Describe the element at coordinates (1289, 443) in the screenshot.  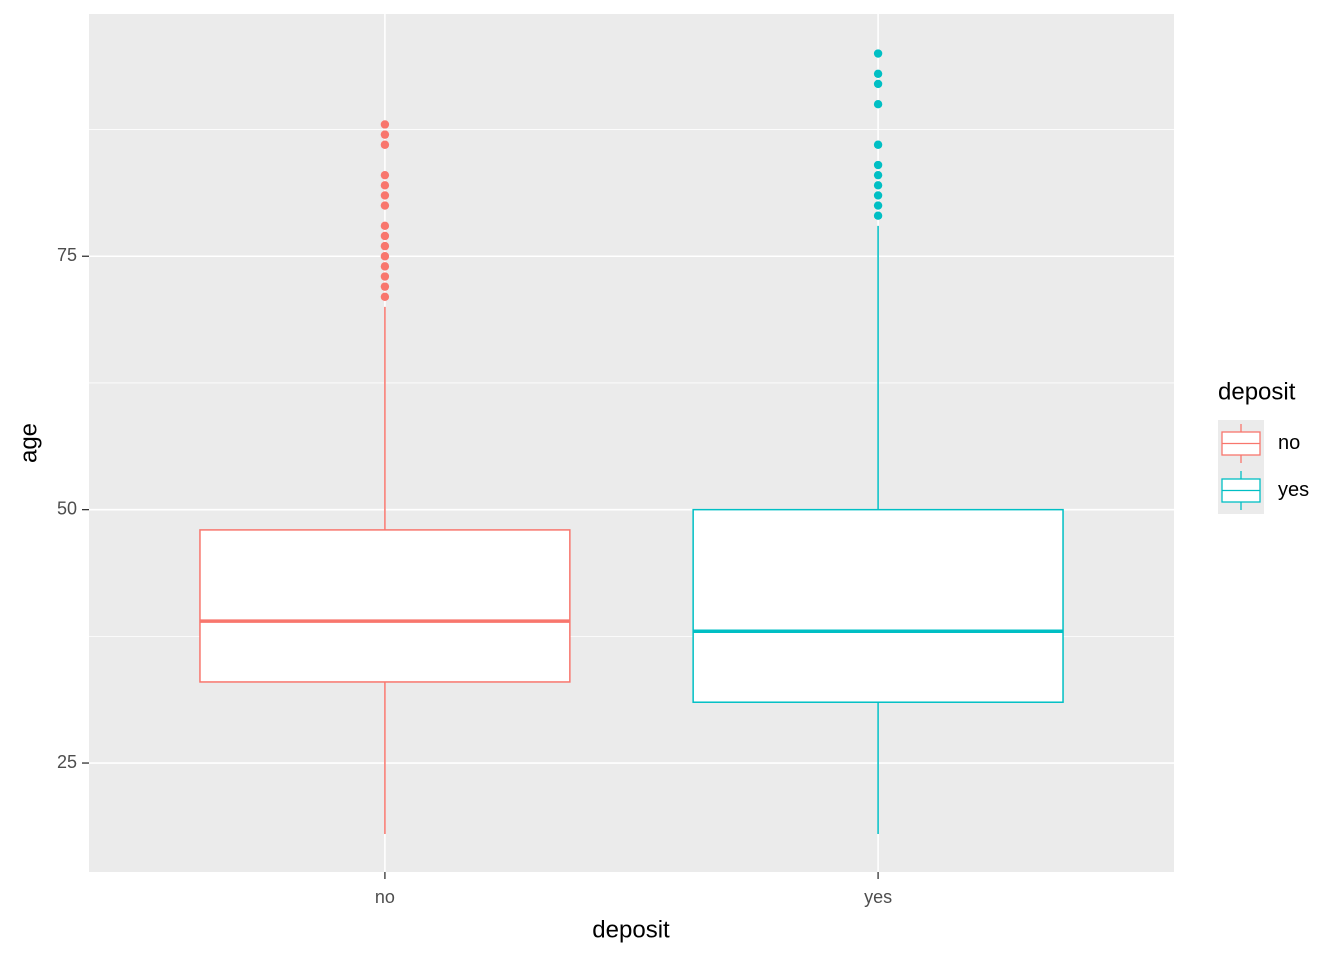
I see `legend-label: no` at that location.